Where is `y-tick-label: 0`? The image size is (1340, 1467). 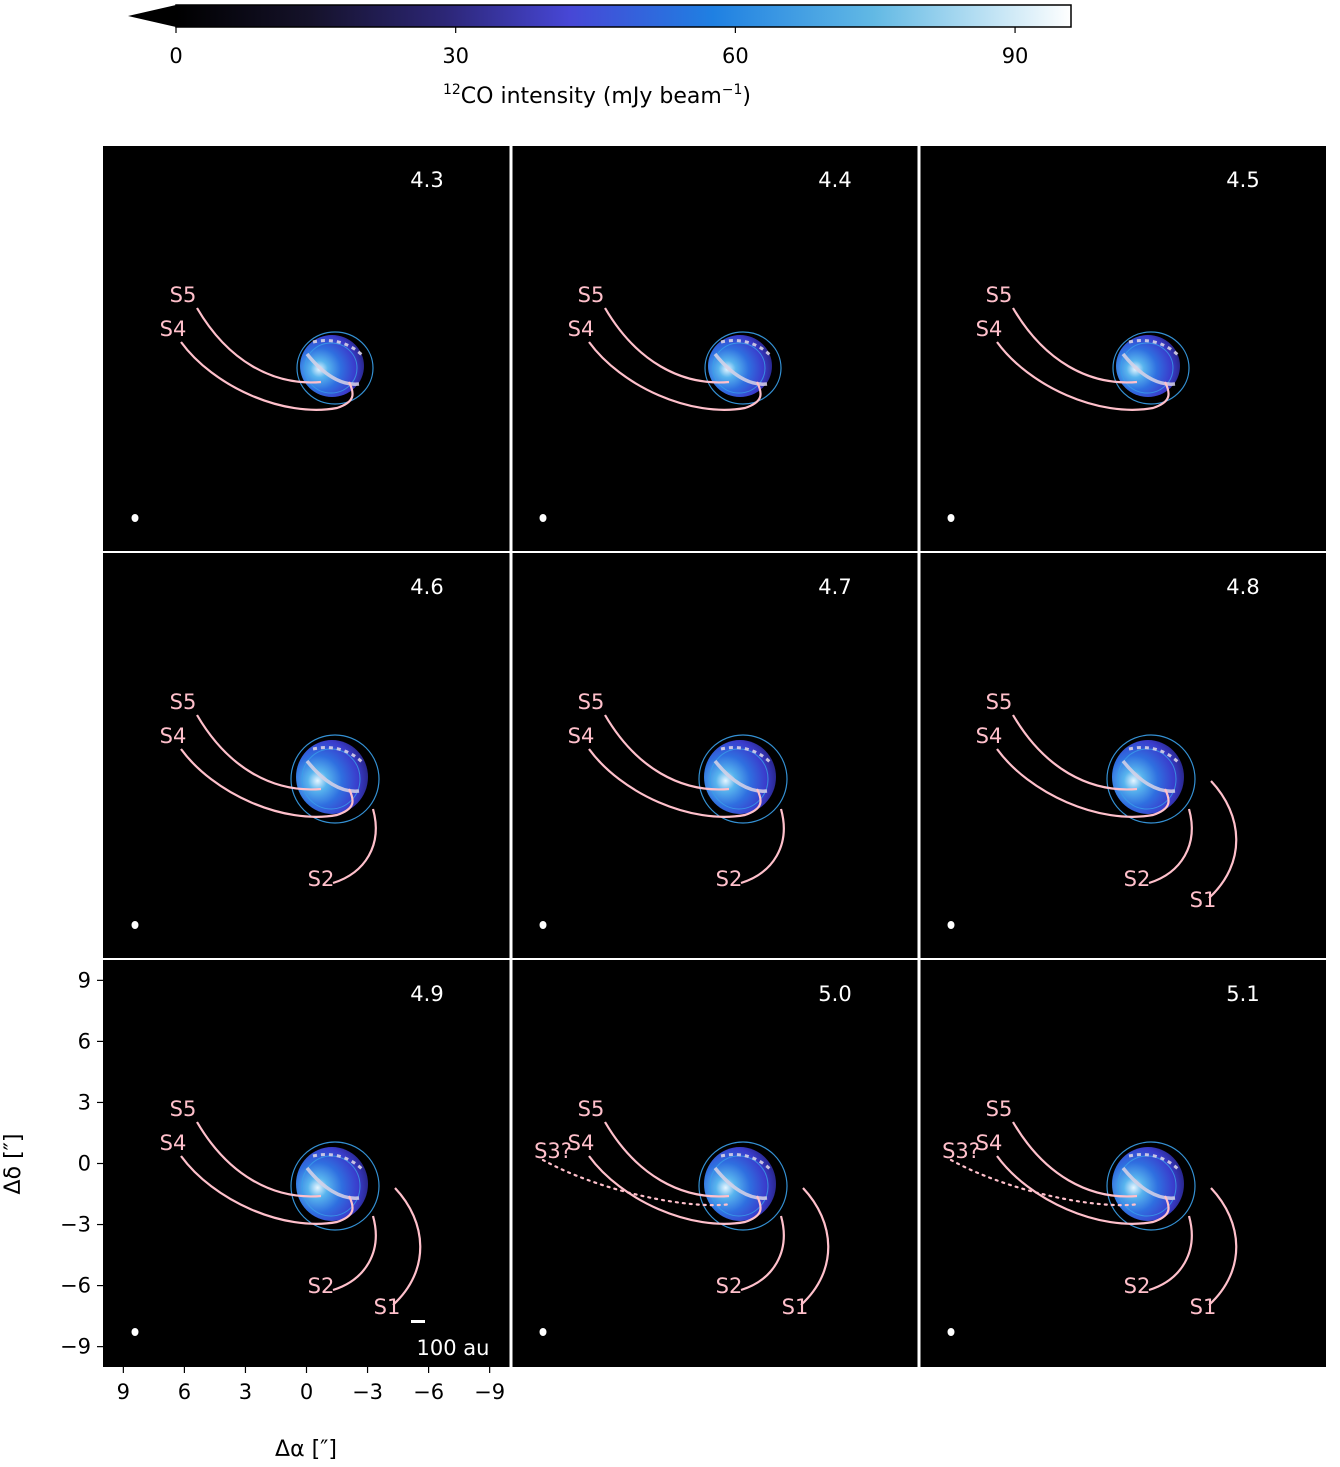
y-tick-label: 0 is located at coordinates (84, 1164).